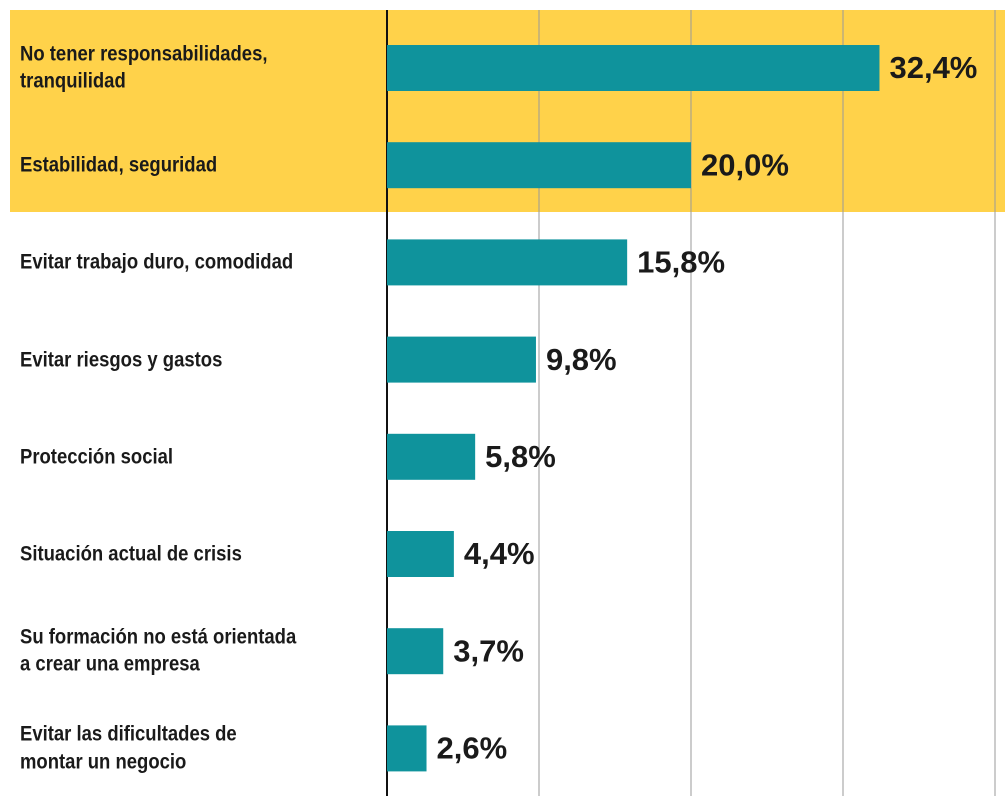 This screenshot has width=1005, height=796. Describe the element at coordinates (520, 456) in the screenshot. I see `value-label: 5,8%` at that location.